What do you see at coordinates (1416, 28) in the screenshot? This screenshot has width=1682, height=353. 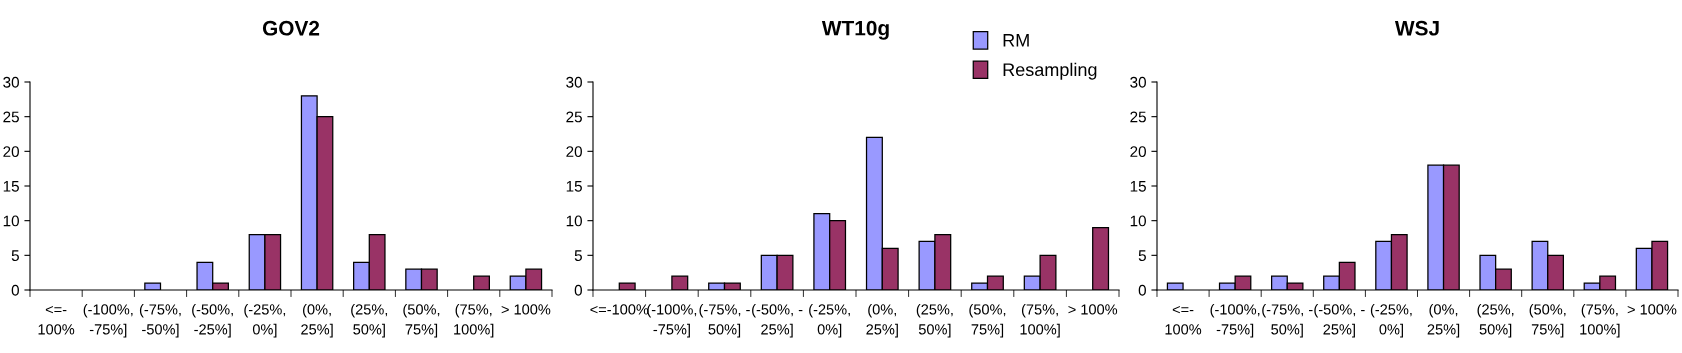 I see `chart-title: WSJ` at bounding box center [1416, 28].